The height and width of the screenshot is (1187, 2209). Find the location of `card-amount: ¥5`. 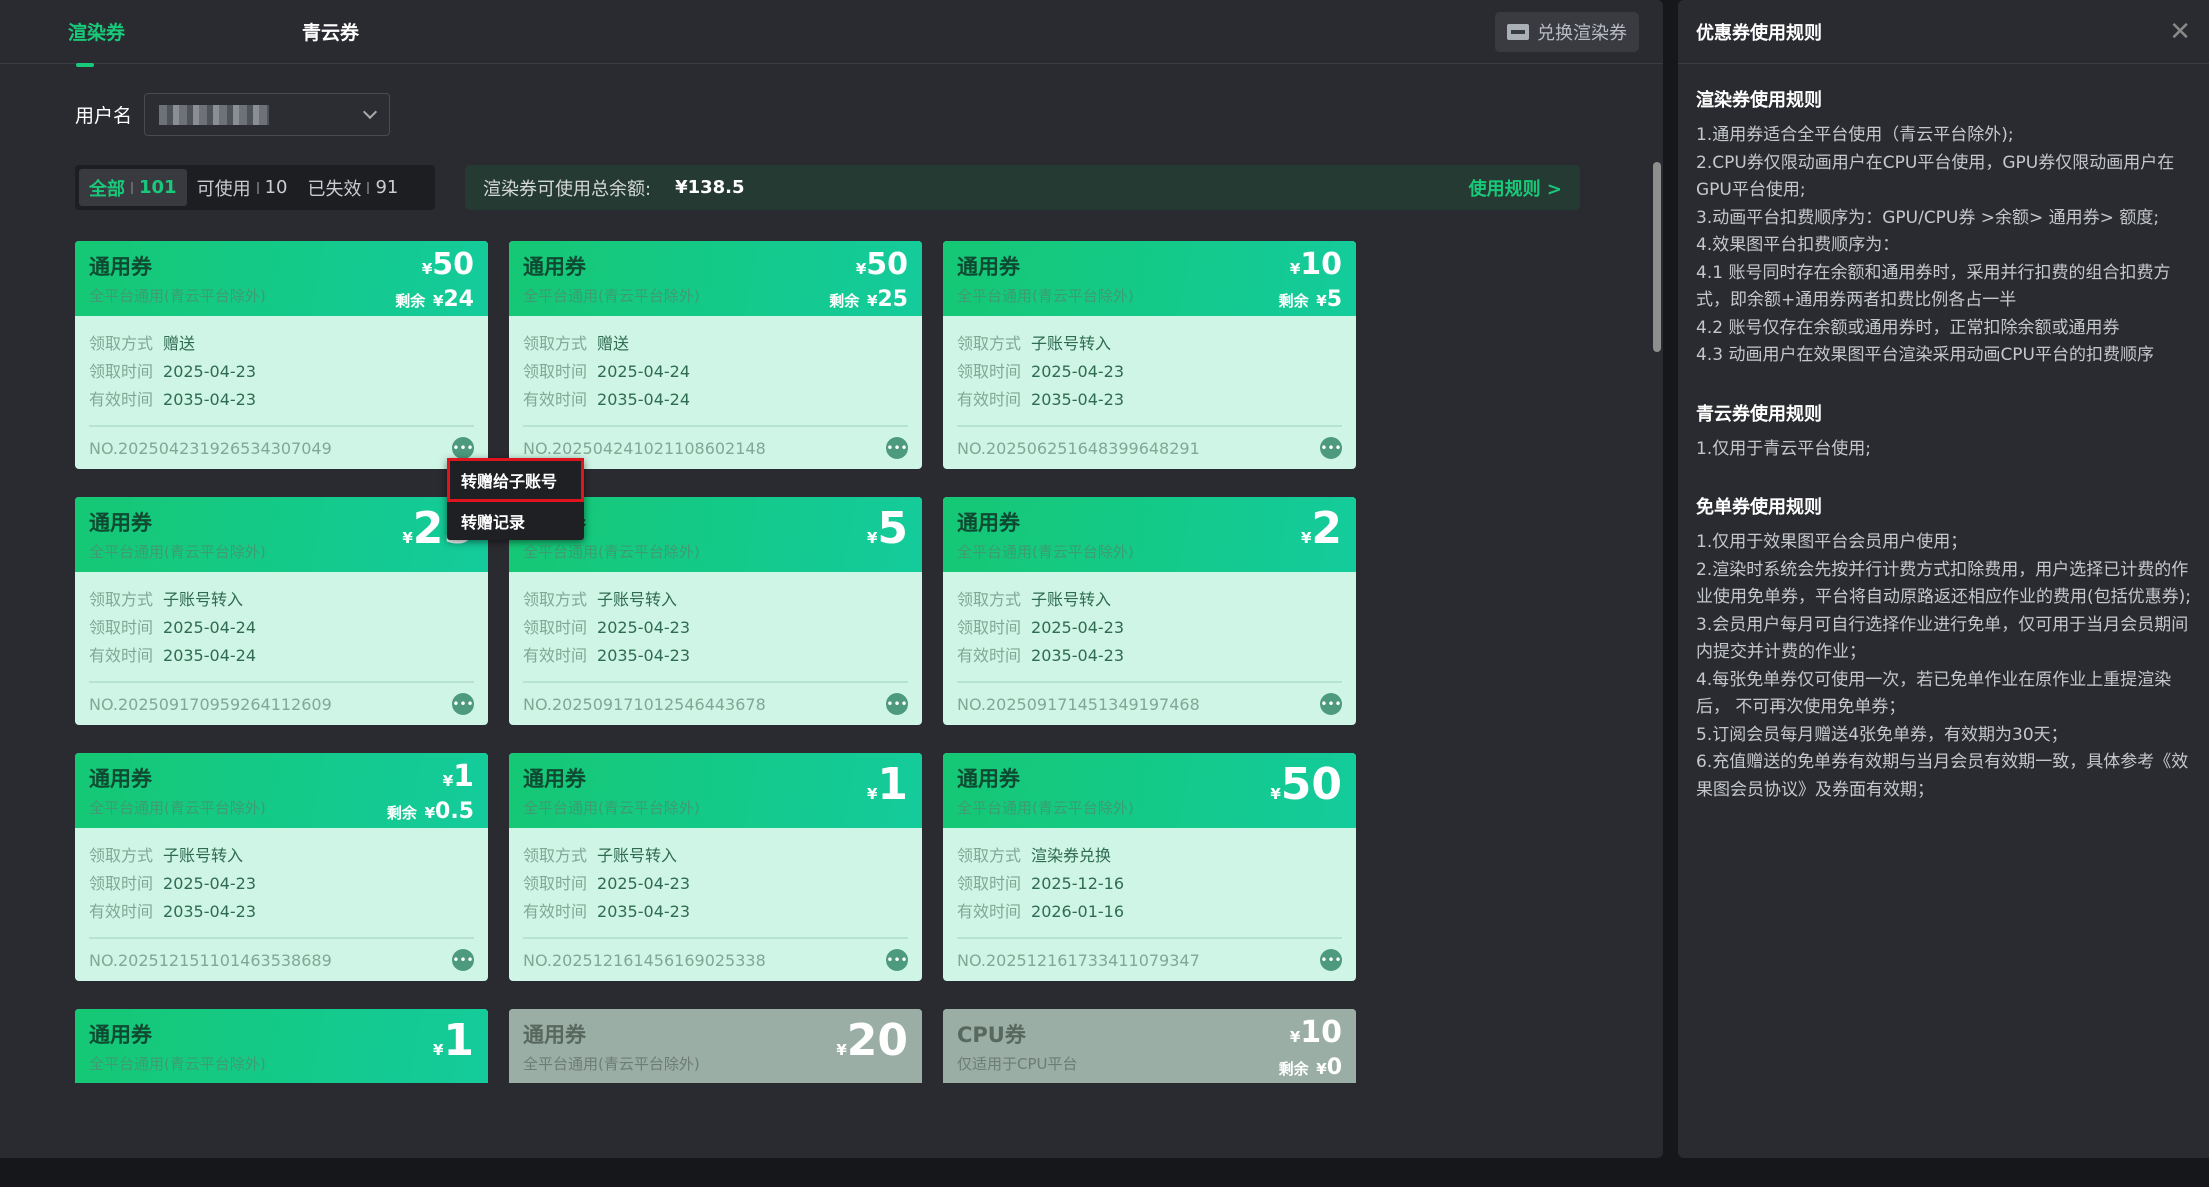

card-amount: ¥5 is located at coordinates (887, 528).